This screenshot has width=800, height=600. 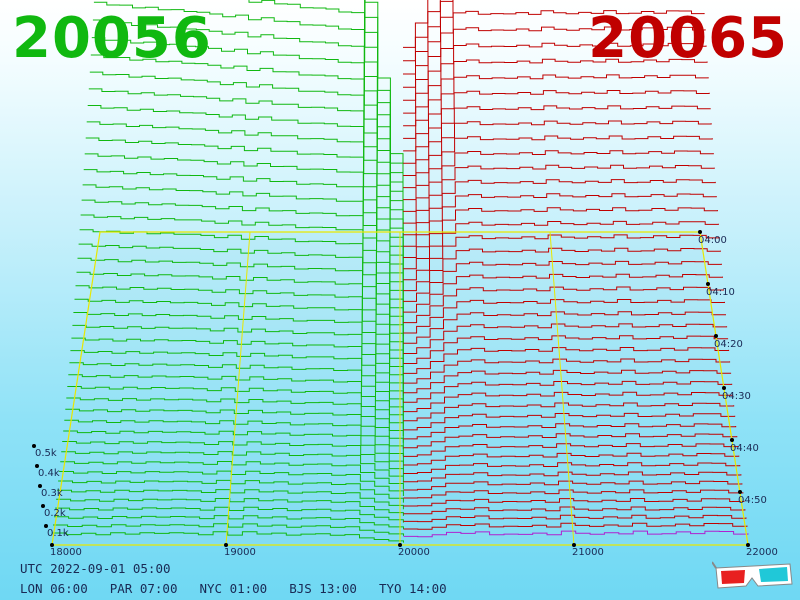 What do you see at coordinates (762, 552) in the screenshot?
I see `x-tick-label-22000: 22000` at bounding box center [762, 552].